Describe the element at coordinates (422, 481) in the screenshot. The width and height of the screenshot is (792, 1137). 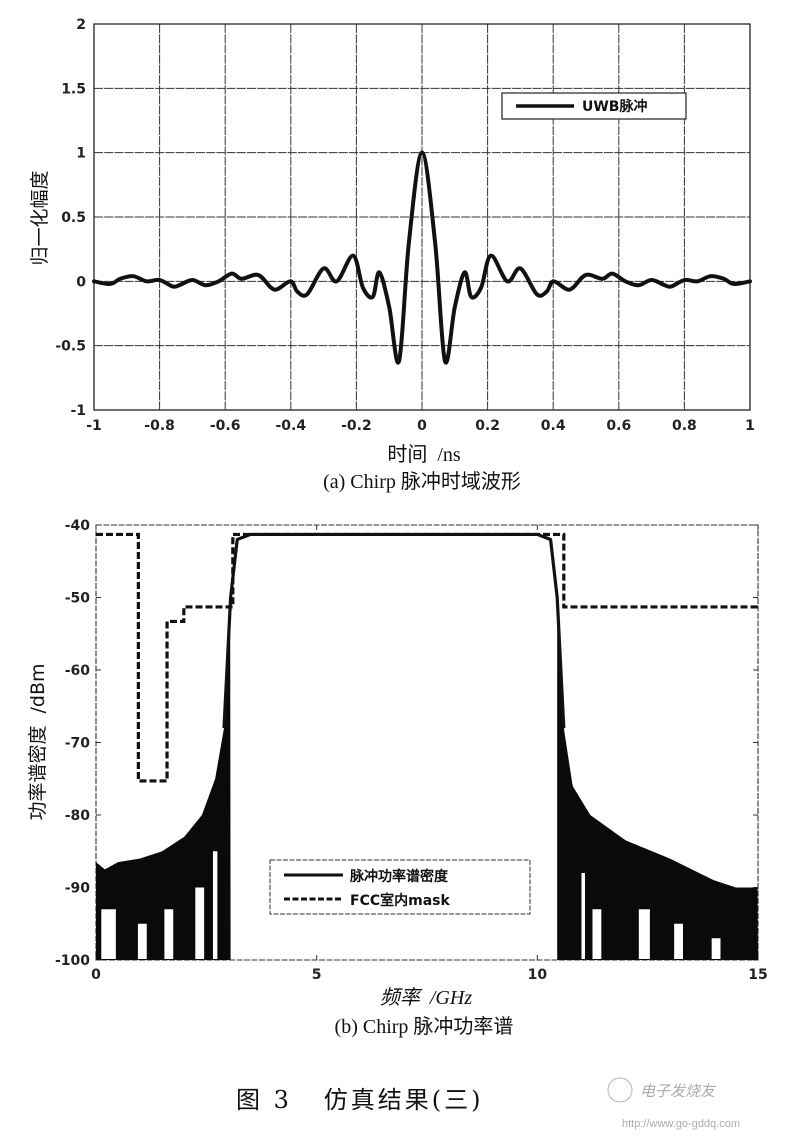
I see `caption-a: (a) Chirp 脉冲时域波形` at that location.